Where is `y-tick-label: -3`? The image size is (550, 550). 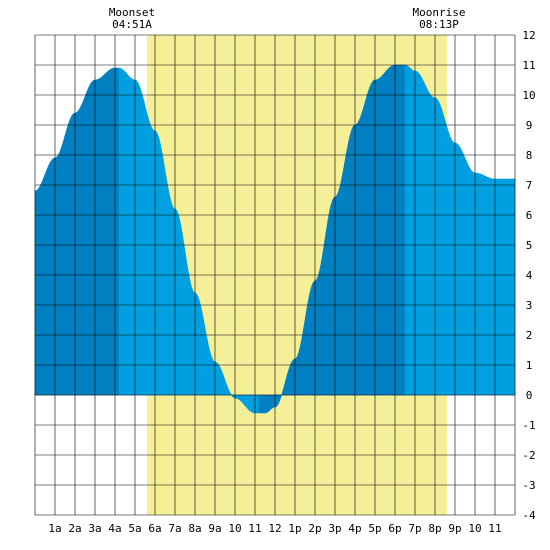 y-tick-label: -3 is located at coordinates (528, 485).